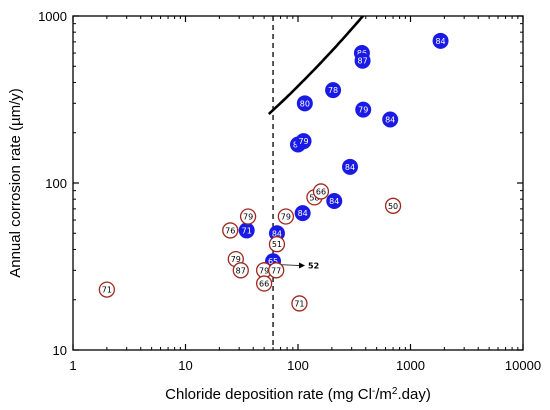 This screenshot has height=410, width=550. I want to click on annotation-label: 52, so click(313, 266).